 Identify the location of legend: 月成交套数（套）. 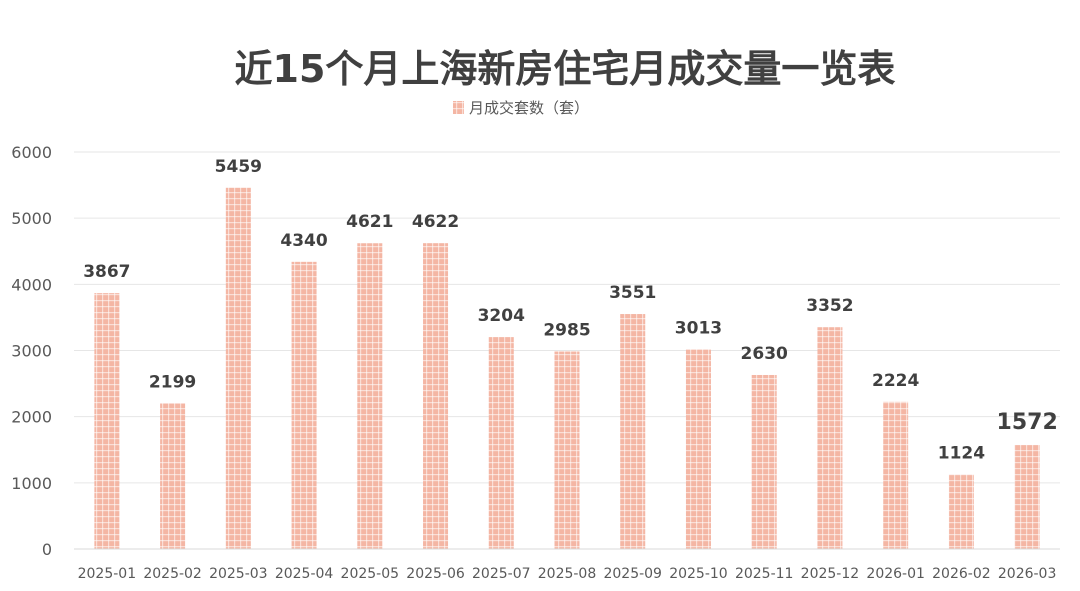
(521, 108).